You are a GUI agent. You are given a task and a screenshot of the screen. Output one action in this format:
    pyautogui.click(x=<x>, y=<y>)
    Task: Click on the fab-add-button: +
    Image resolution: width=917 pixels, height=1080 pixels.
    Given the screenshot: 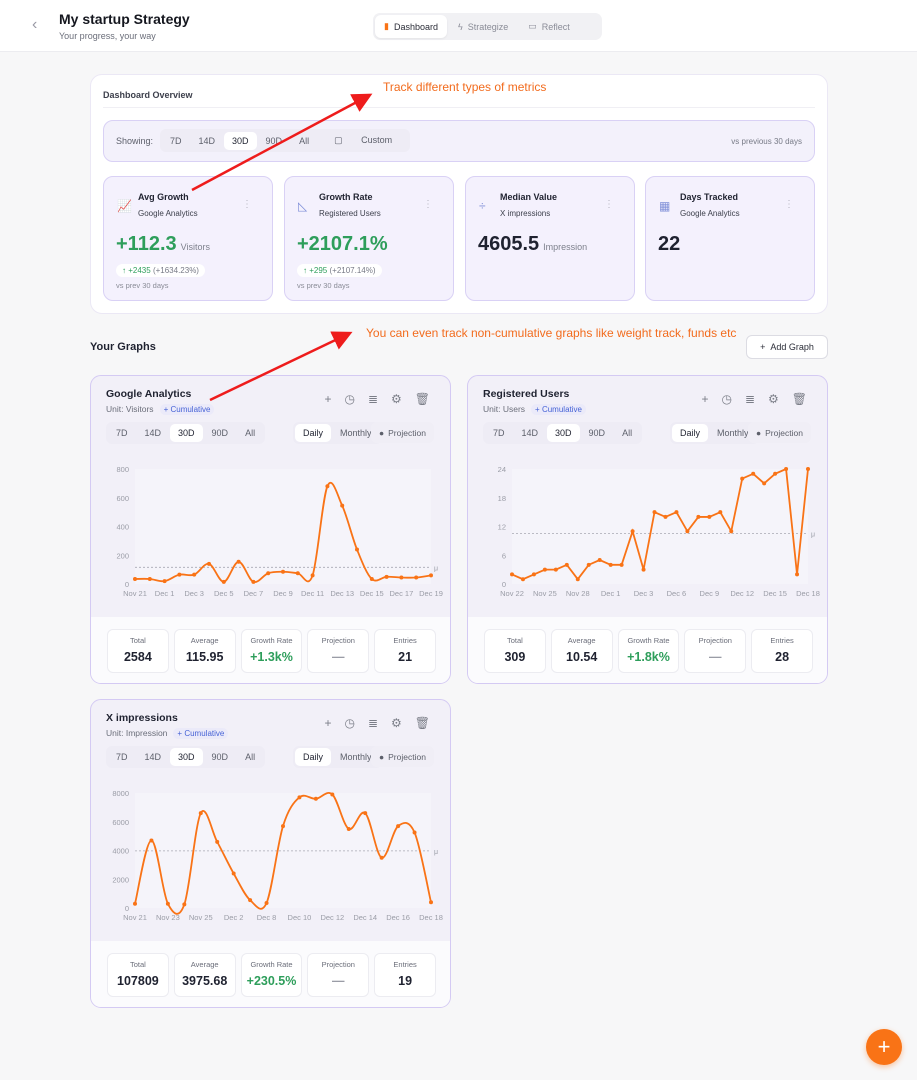 What is the action you would take?
    pyautogui.click(x=884, y=1047)
    